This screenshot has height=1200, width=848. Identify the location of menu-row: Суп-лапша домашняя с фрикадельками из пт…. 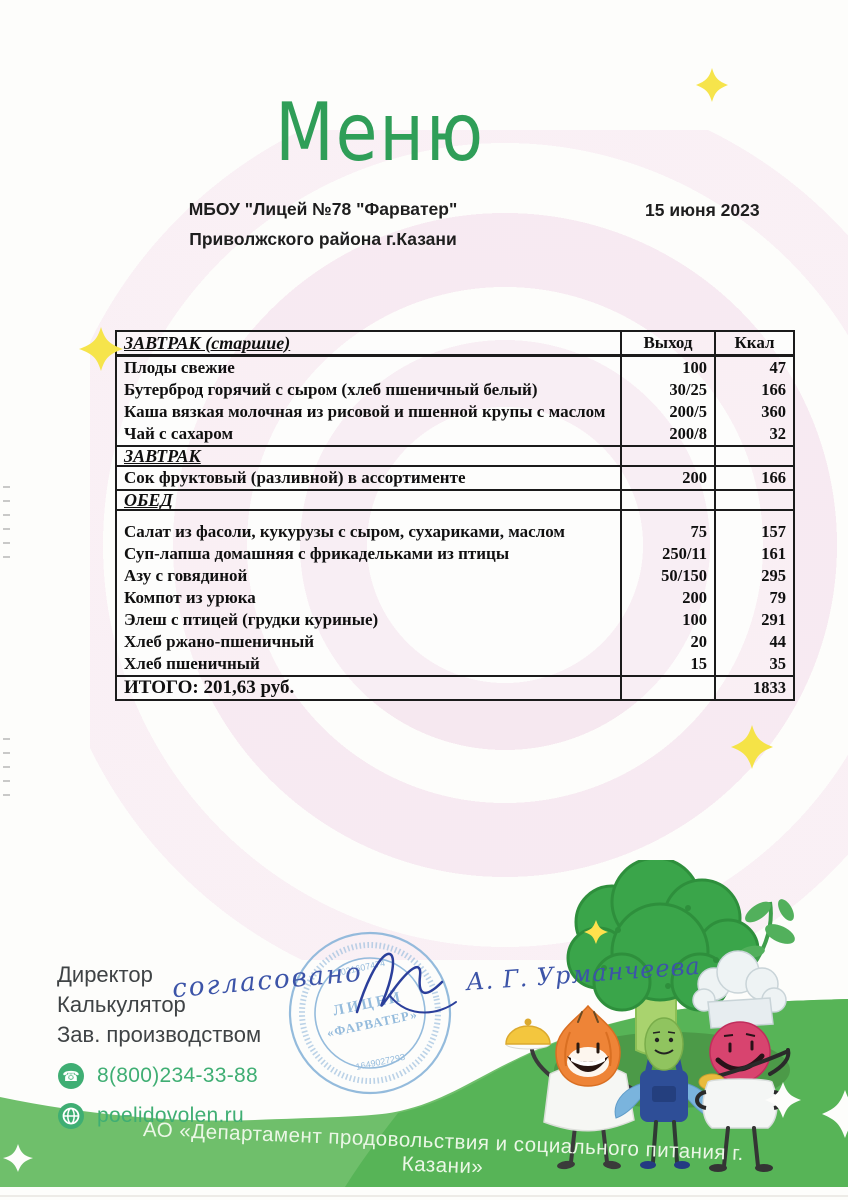
(455, 554).